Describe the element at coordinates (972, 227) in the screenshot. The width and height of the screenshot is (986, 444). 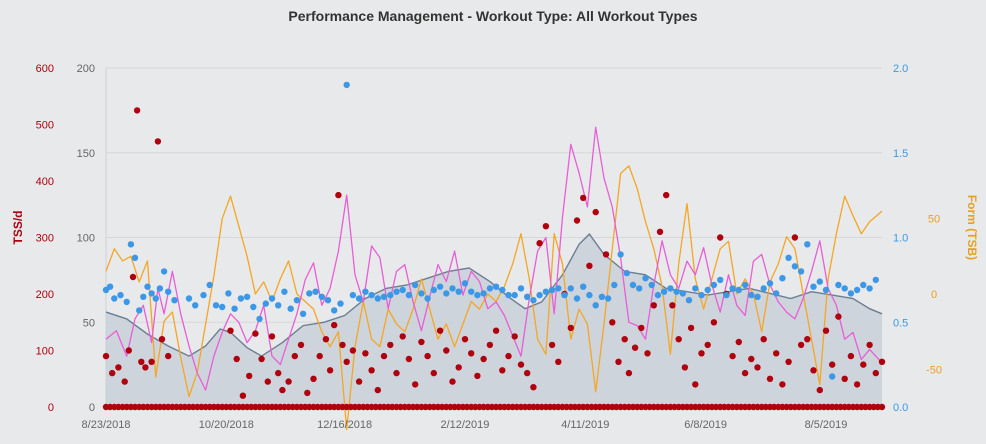
I see `form-axis-title: Form (TSB)` at that location.